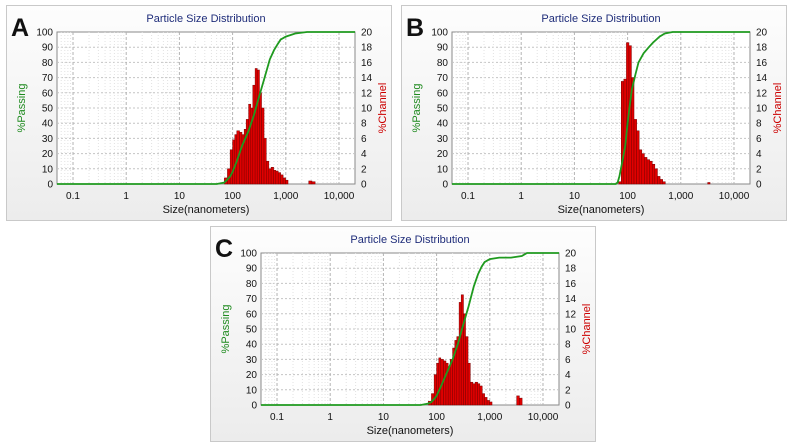 This screenshot has height=448, width=800. Describe the element at coordinates (48, 109) in the screenshot. I see `y-tick-label-left: 50` at that location.